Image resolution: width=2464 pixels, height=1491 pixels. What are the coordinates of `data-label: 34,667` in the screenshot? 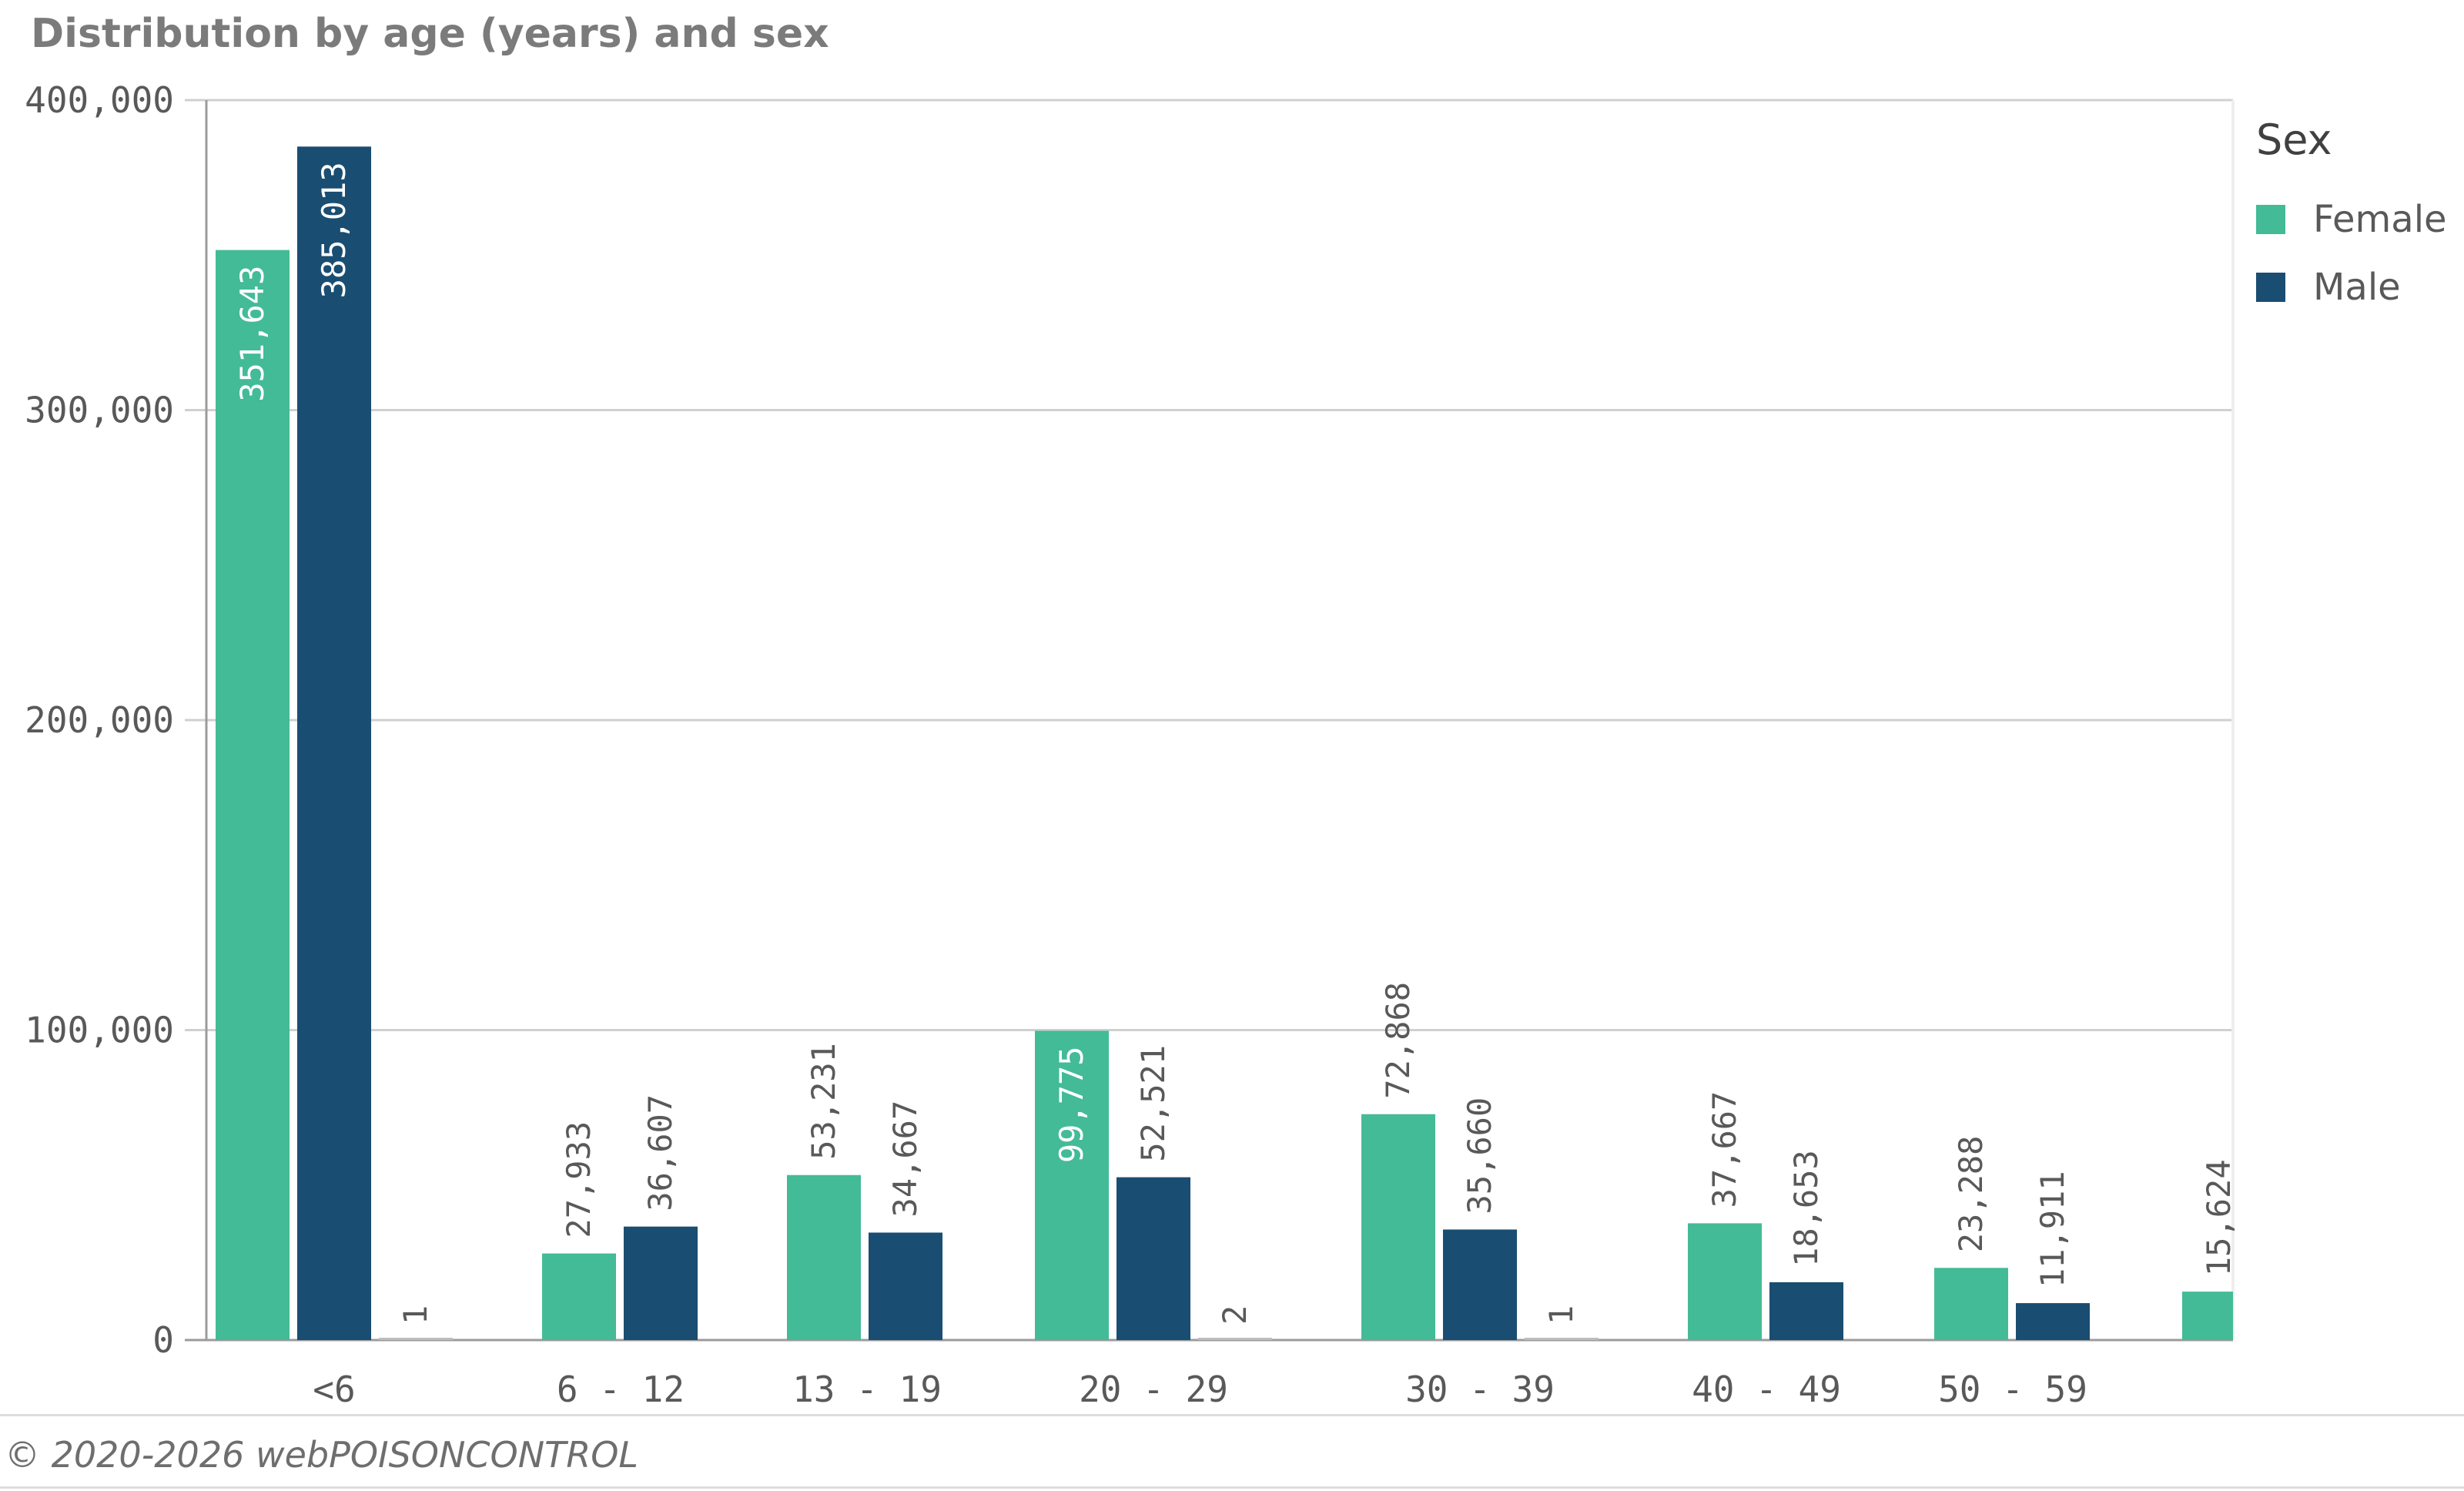 It's located at (905, 1159).